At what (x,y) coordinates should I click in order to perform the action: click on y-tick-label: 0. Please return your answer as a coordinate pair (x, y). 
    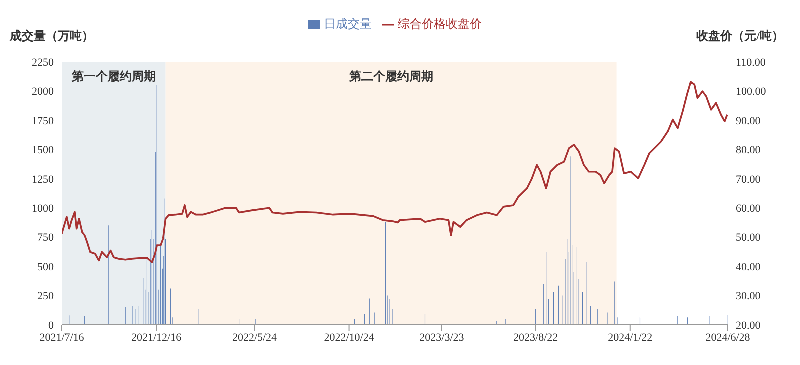
    Looking at the image, I should click on (51, 326).